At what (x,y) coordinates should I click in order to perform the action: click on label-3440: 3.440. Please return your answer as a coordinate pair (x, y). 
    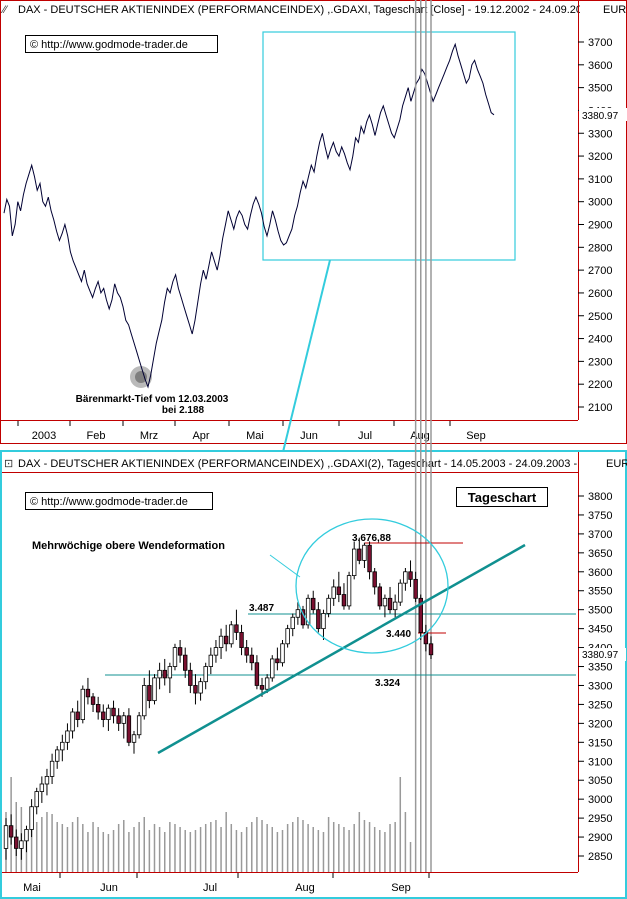
    Looking at the image, I should click on (398, 634).